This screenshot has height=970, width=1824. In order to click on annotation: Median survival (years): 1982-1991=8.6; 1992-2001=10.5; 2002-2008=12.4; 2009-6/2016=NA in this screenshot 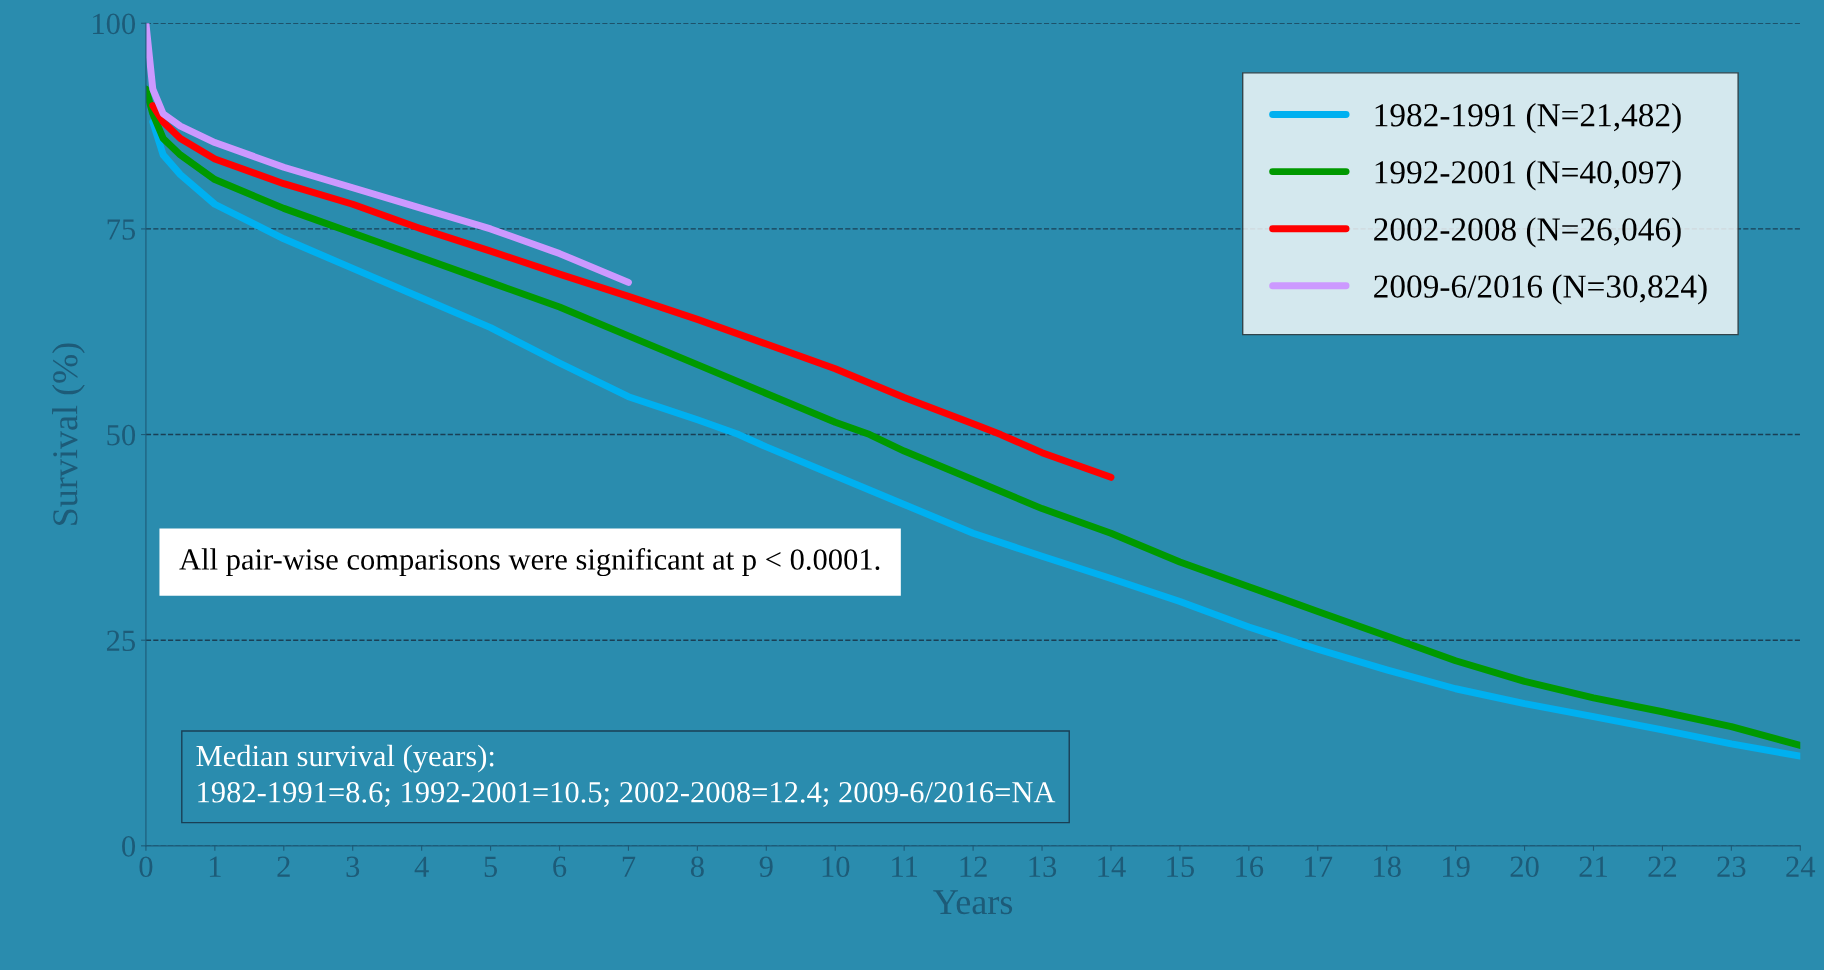, I will do `click(626, 776)`.